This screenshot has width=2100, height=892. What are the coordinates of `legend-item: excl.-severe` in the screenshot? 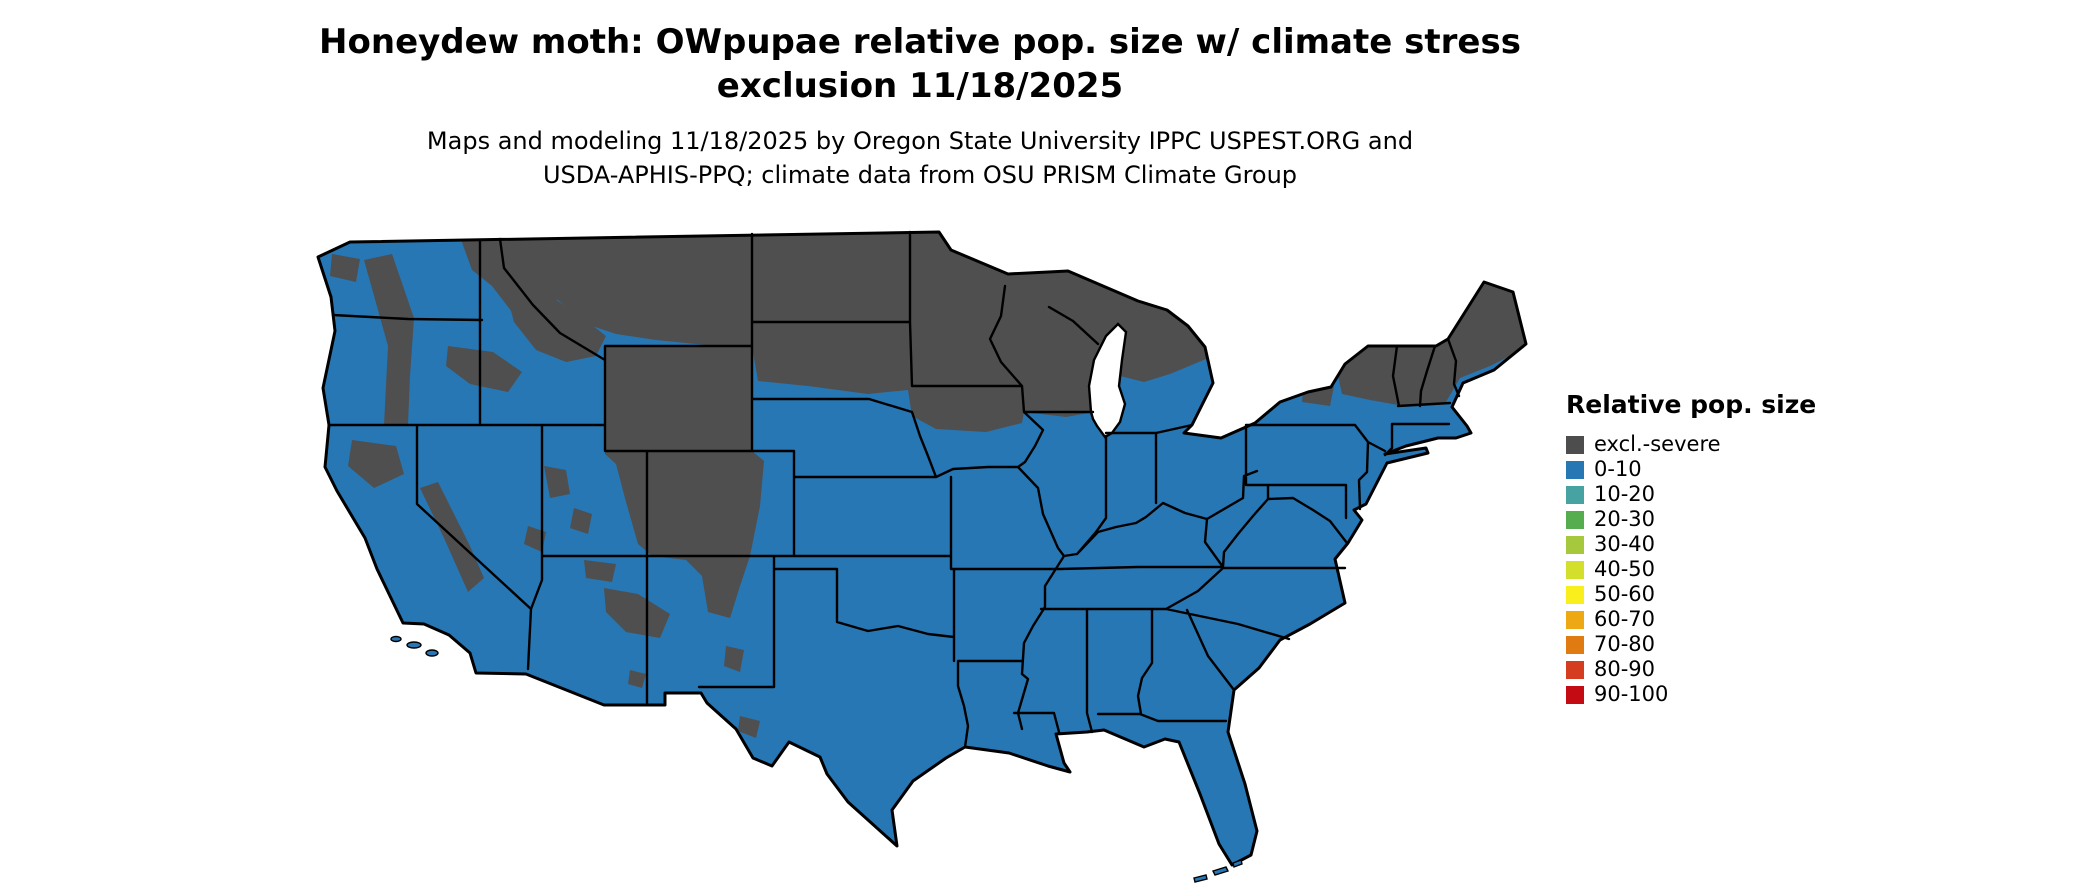 It's located at (1706, 444).